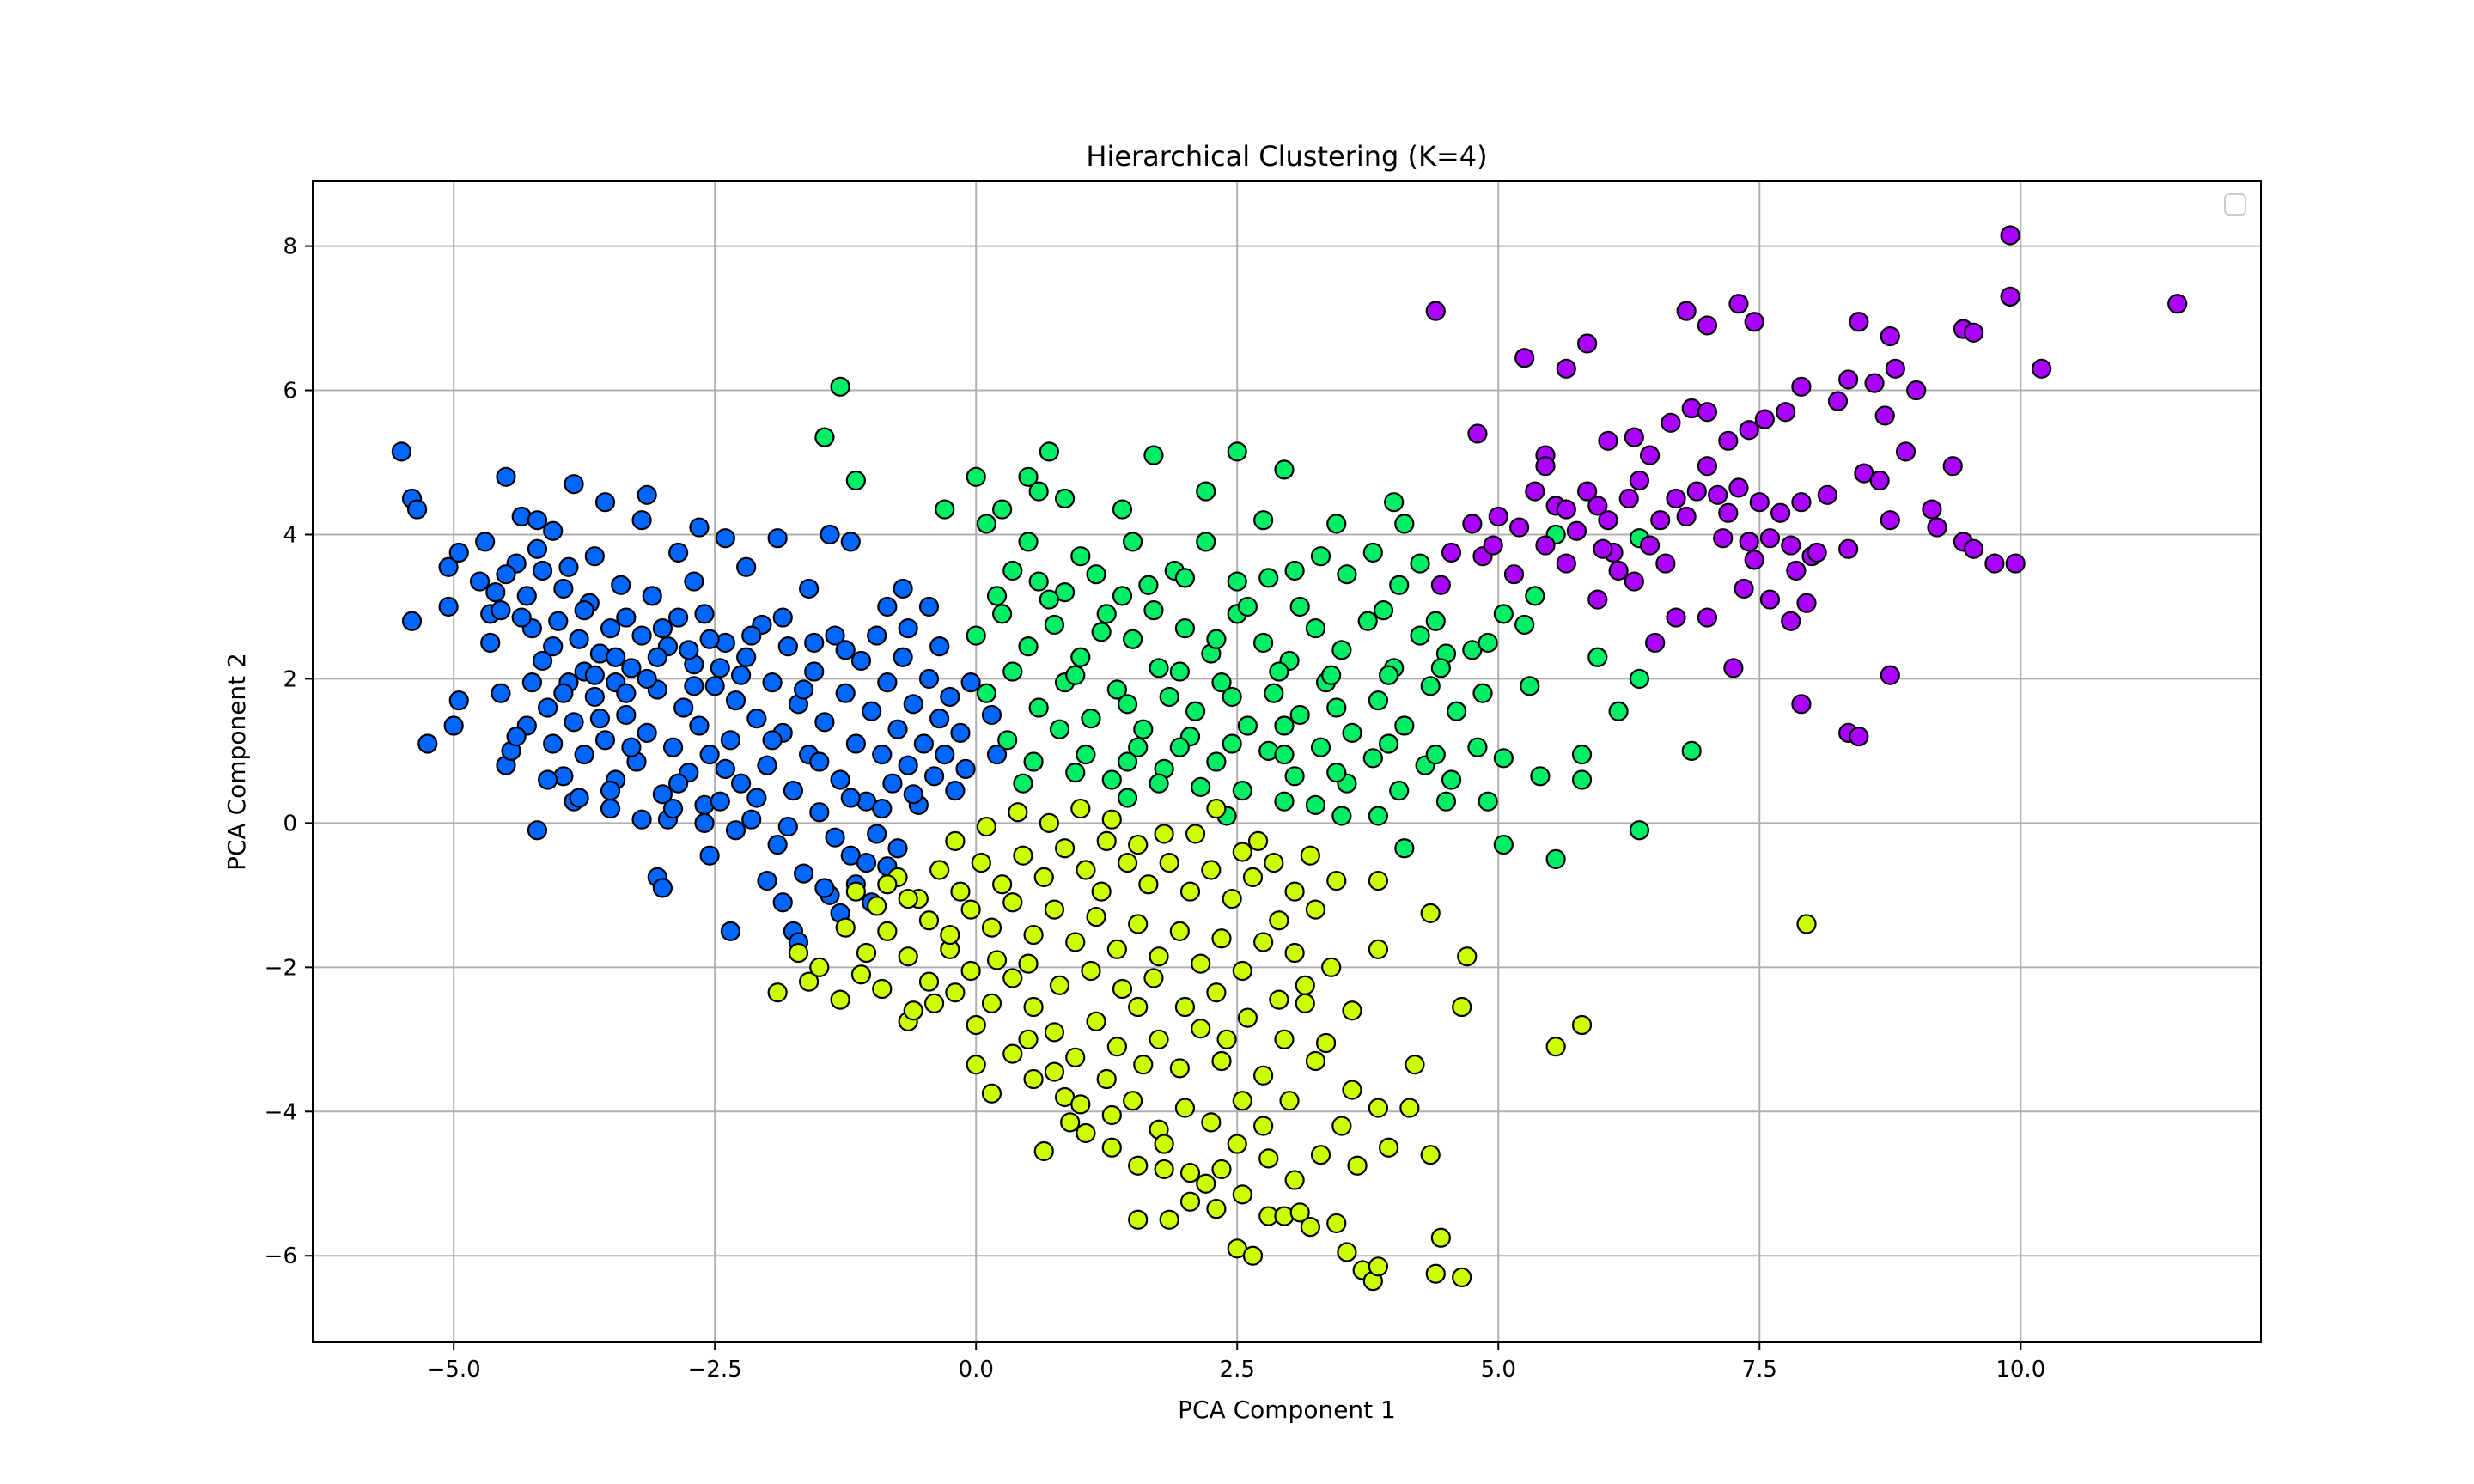  Describe the element at coordinates (1498, 1370) in the screenshot. I see `x-tick-label: 5.0` at that location.